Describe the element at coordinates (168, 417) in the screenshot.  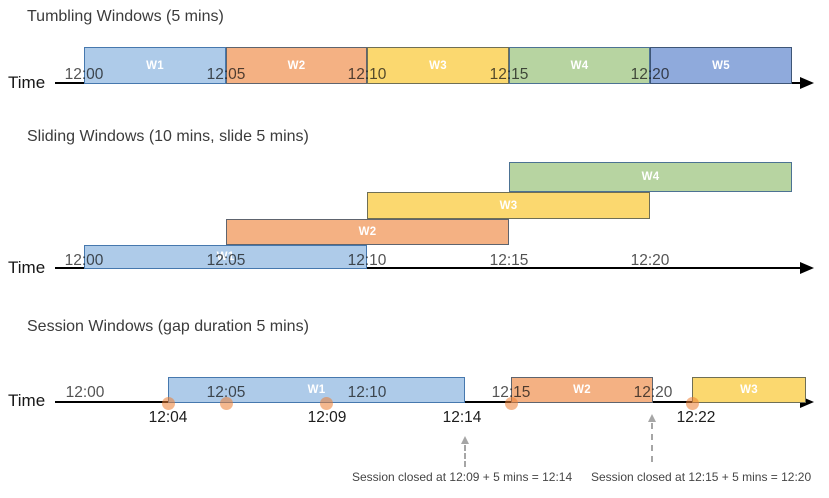
I see `event-time-label: 12:04` at that location.